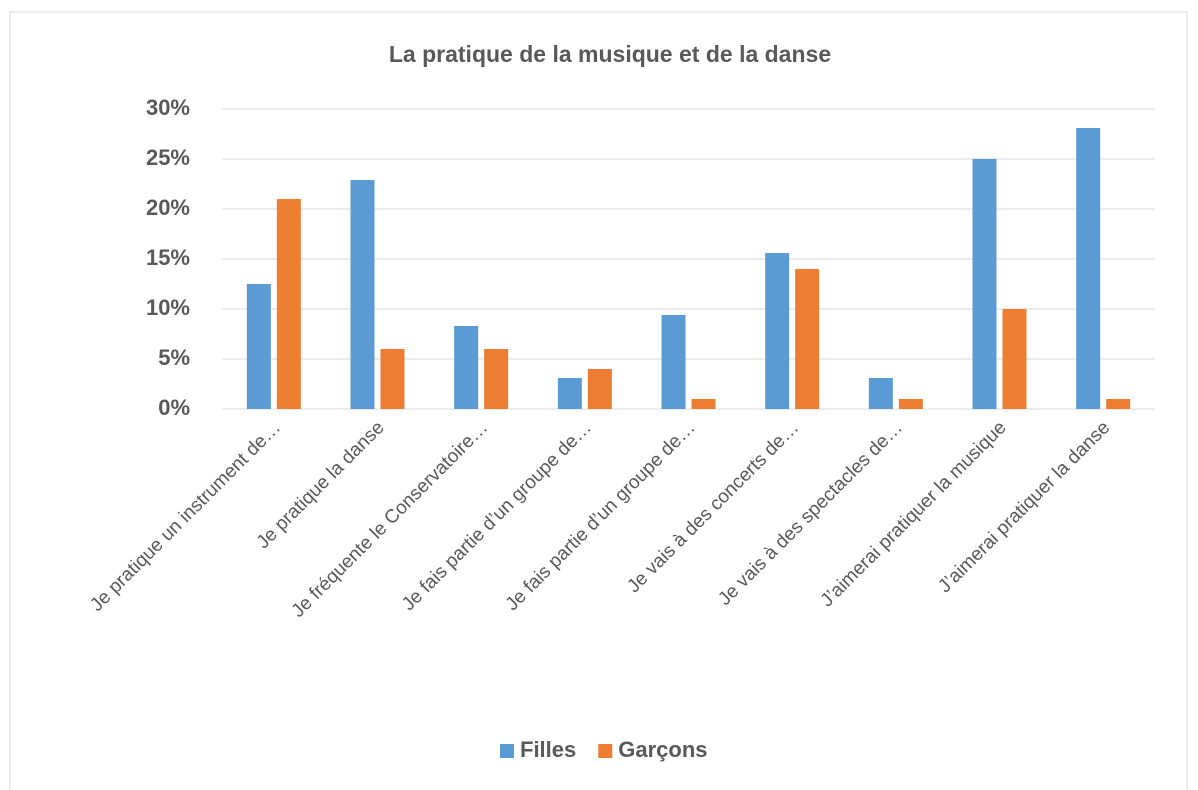 This screenshot has height=790, width=1198. I want to click on y-tick-label: 10%, so click(168, 307).